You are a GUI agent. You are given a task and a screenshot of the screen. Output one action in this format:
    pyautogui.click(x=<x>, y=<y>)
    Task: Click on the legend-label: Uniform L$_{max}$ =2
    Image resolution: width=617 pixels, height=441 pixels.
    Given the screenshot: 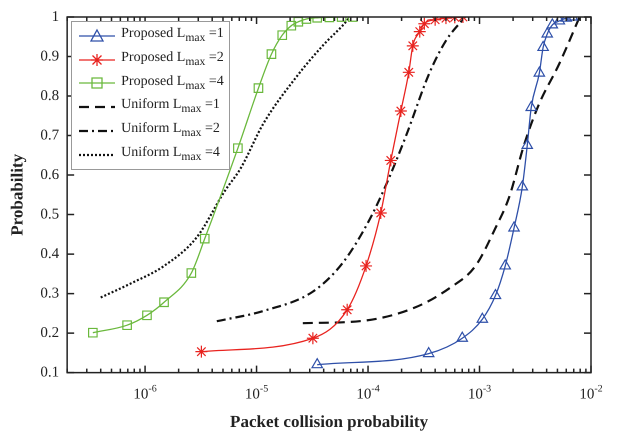 What is the action you would take?
    pyautogui.click(x=170, y=130)
    